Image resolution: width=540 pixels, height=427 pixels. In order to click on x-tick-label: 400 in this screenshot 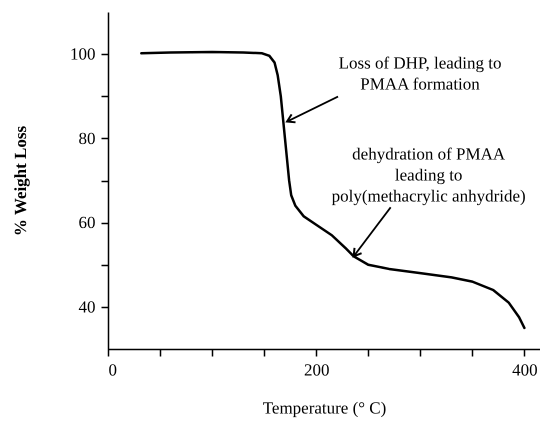, I will do `click(525, 370)`.